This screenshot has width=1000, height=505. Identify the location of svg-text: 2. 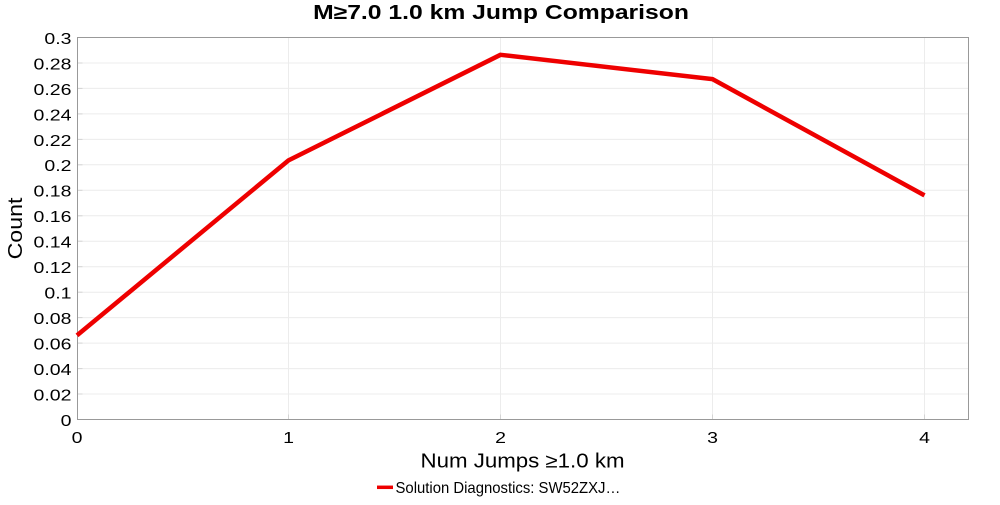
(500, 438).